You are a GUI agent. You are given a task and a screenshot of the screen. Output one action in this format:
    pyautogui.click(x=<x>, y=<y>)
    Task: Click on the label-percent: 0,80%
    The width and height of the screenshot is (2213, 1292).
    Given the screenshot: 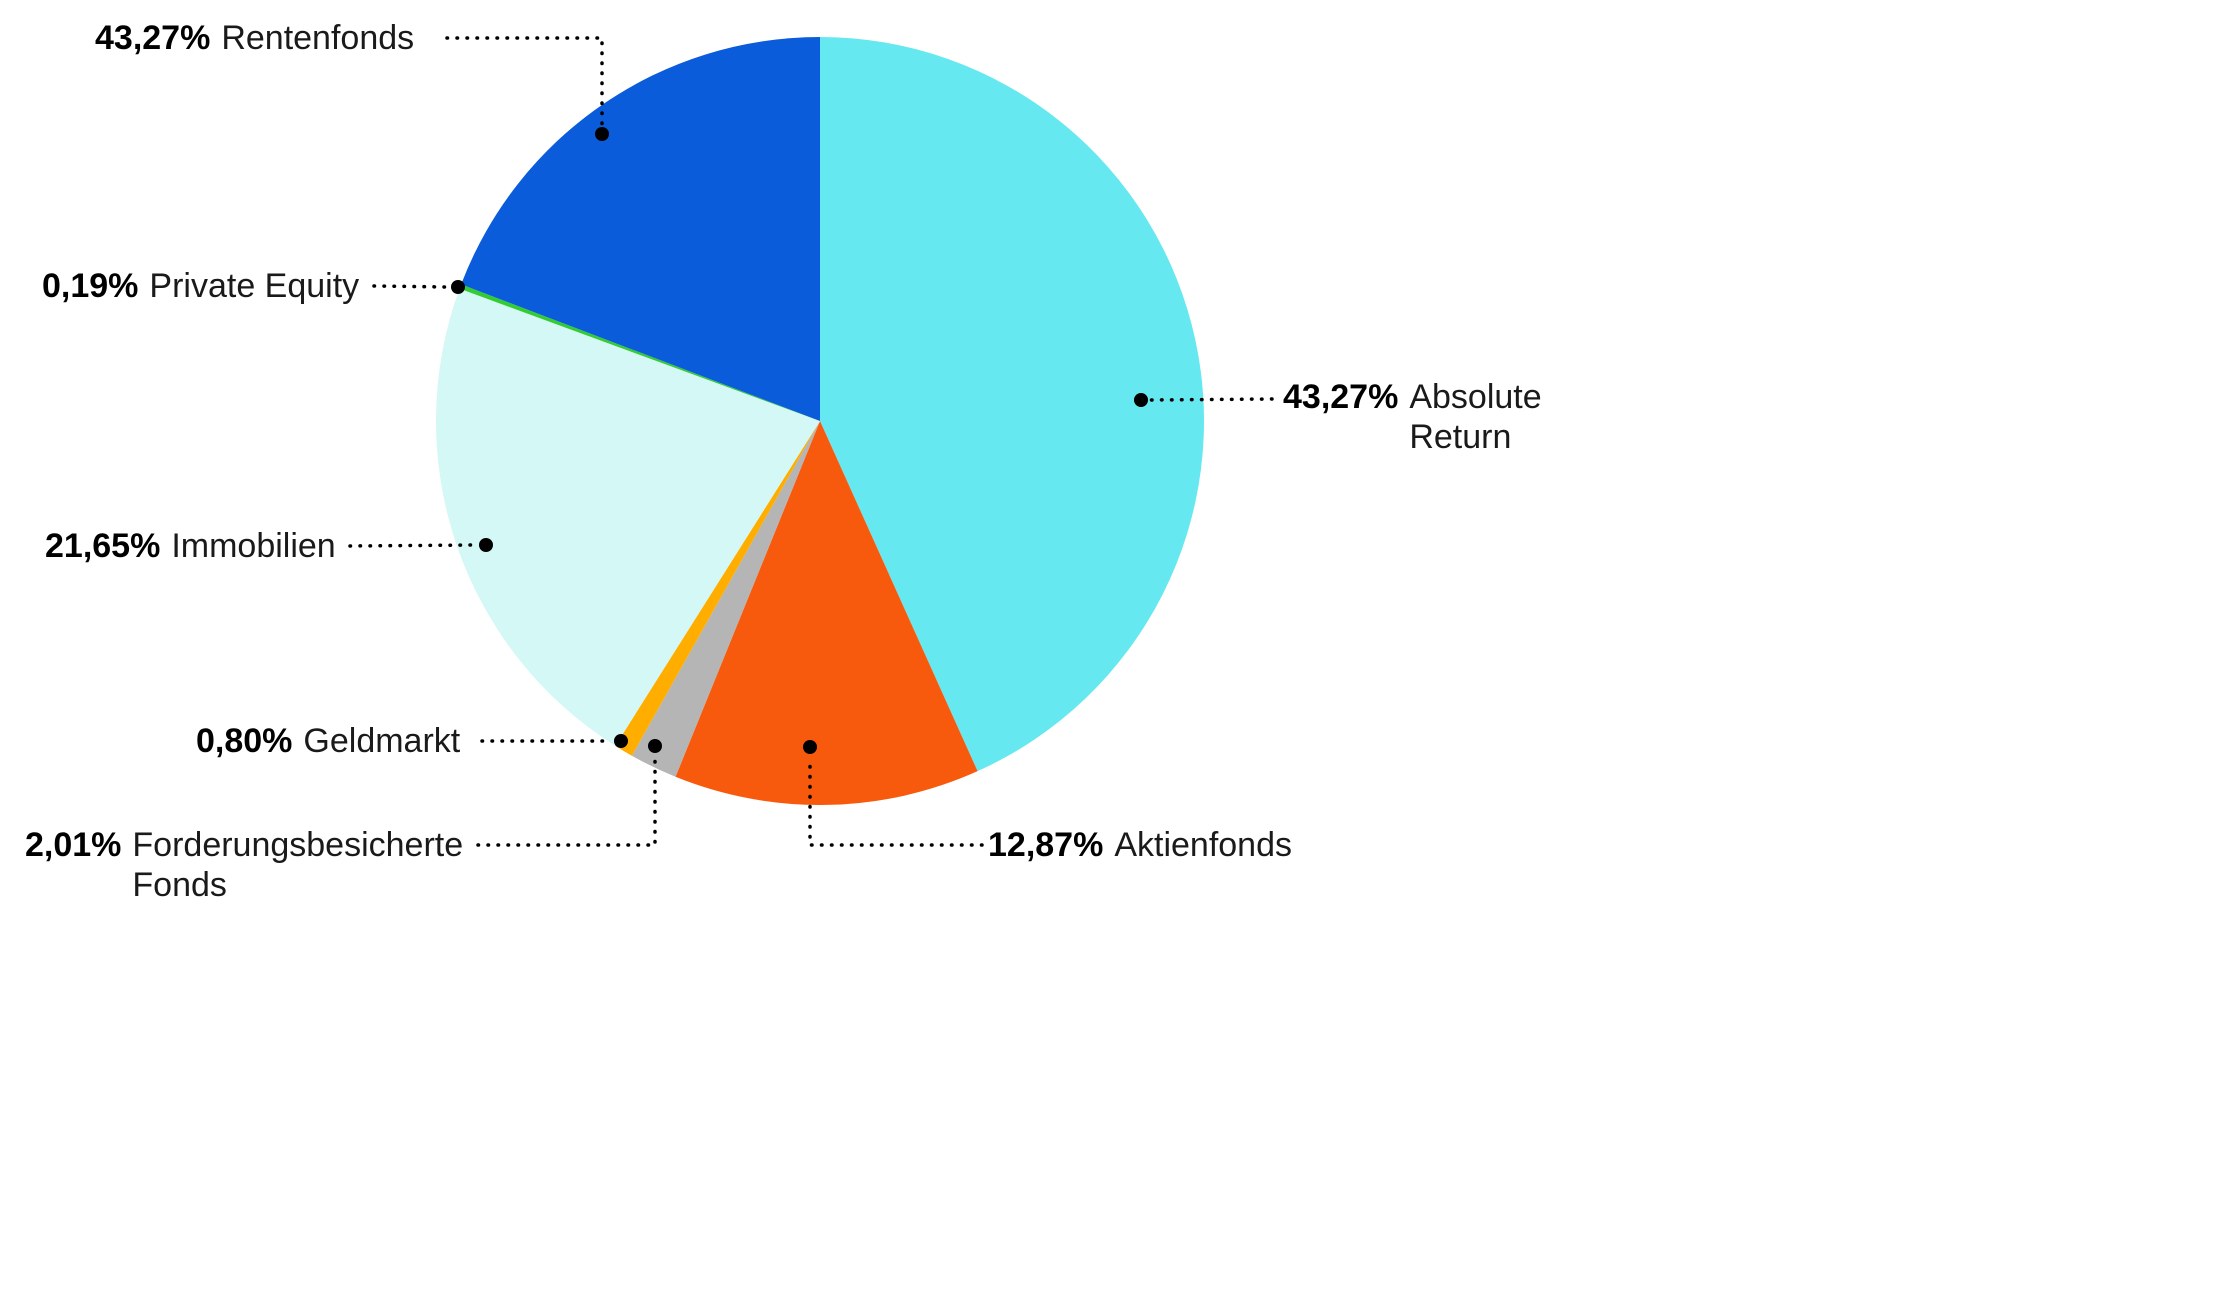 What is the action you would take?
    pyautogui.click(x=244, y=741)
    